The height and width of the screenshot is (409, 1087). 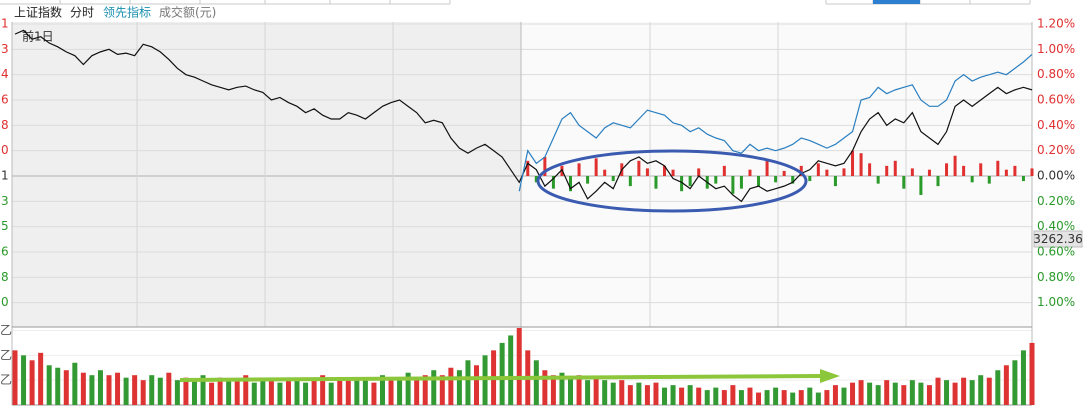 What do you see at coordinates (127, 12) in the screenshot?
I see `tab-indicator: 领先指标` at bounding box center [127, 12].